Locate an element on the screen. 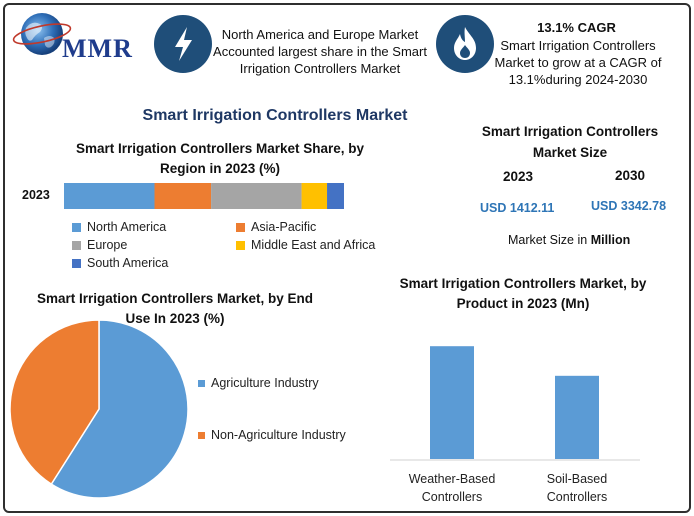 The height and width of the screenshot is (516, 694). value-2030: USD 3342.78 is located at coordinates (629, 206).